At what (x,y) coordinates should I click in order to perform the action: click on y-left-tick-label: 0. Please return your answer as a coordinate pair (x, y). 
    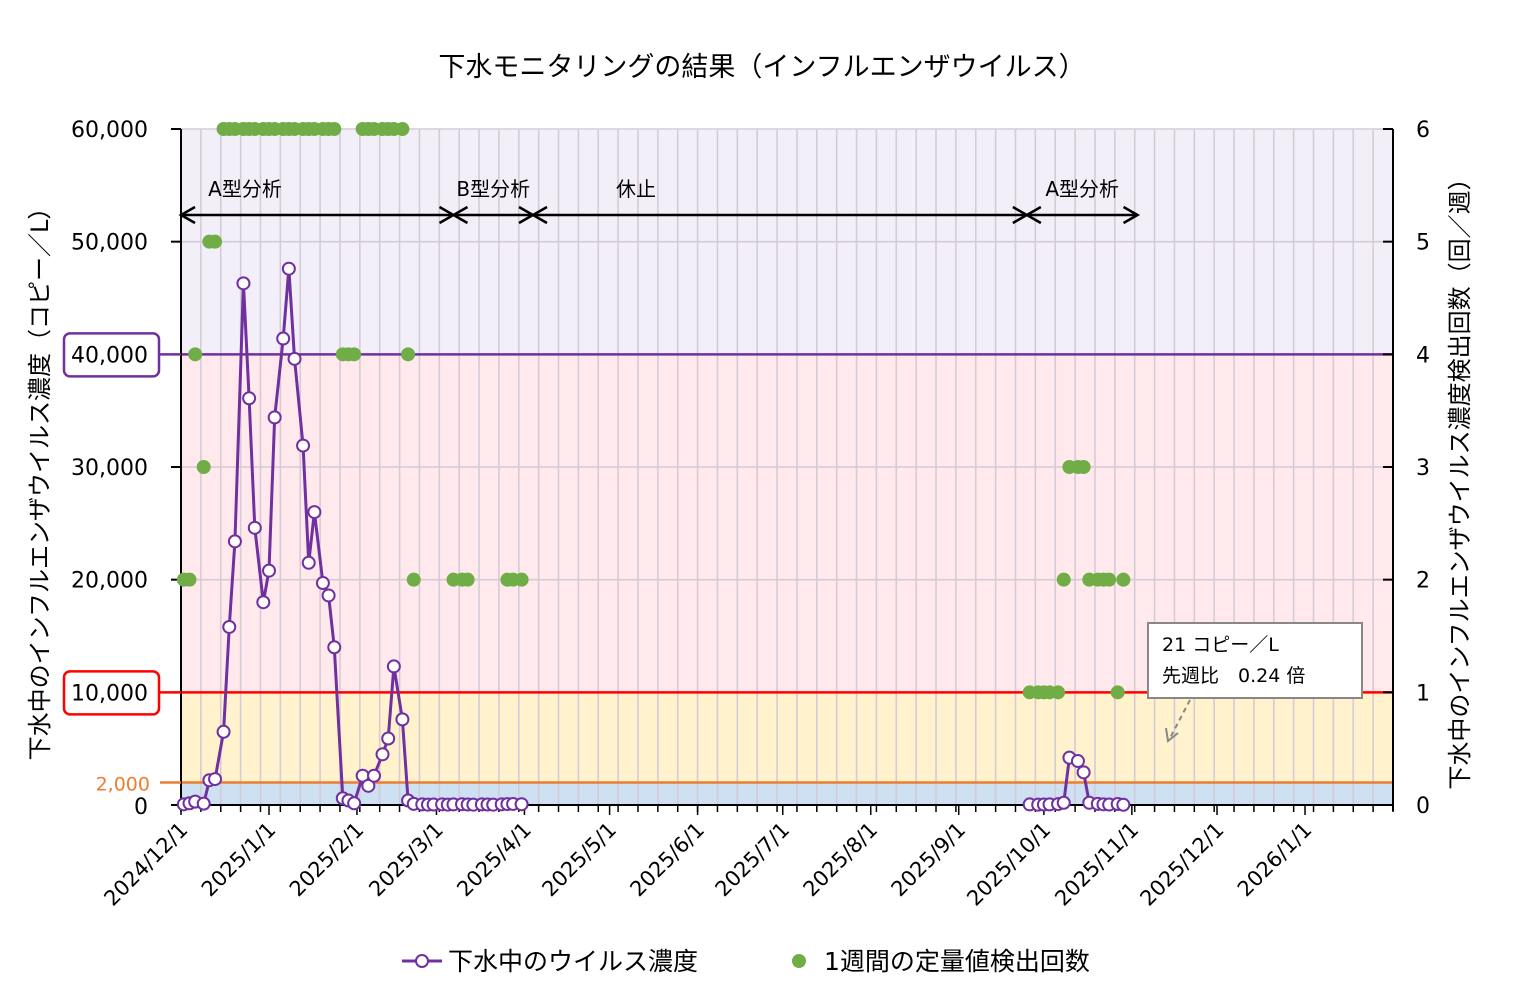
    Looking at the image, I should click on (141, 807).